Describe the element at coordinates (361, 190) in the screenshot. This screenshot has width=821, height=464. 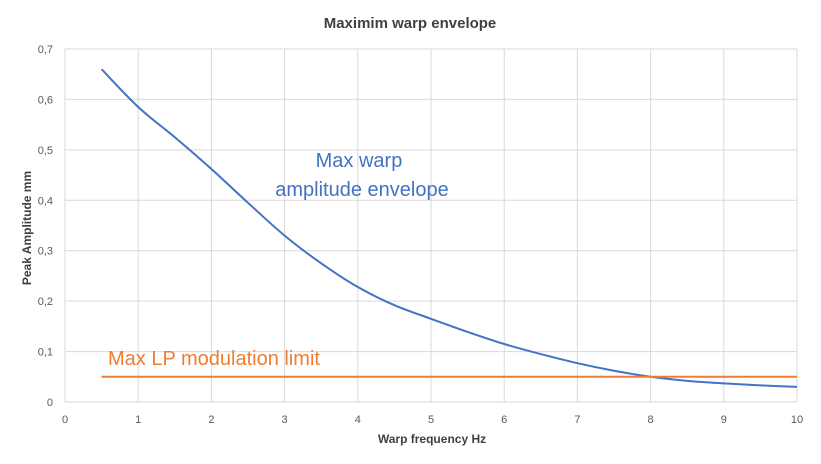
I see `annotation-amplitude-envelope: amplitude envelope` at that location.